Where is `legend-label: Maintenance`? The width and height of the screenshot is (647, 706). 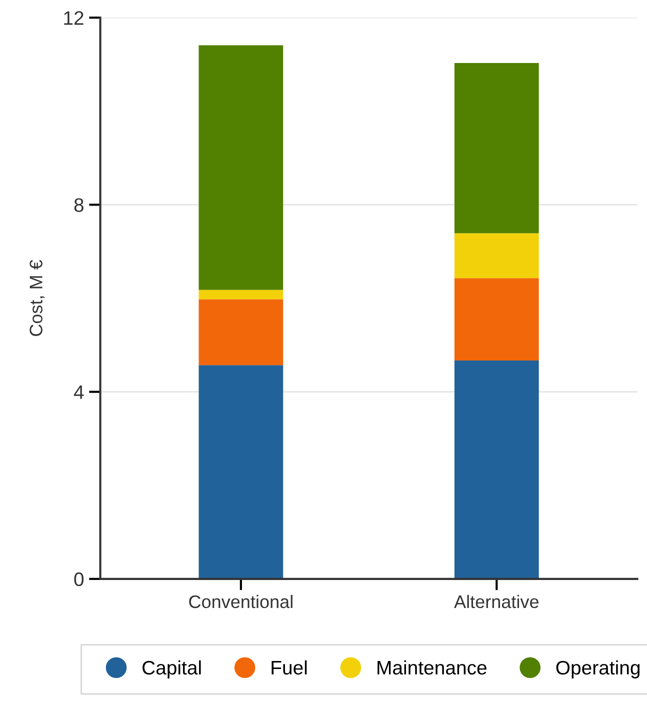
legend-label: Maintenance is located at coordinates (432, 667).